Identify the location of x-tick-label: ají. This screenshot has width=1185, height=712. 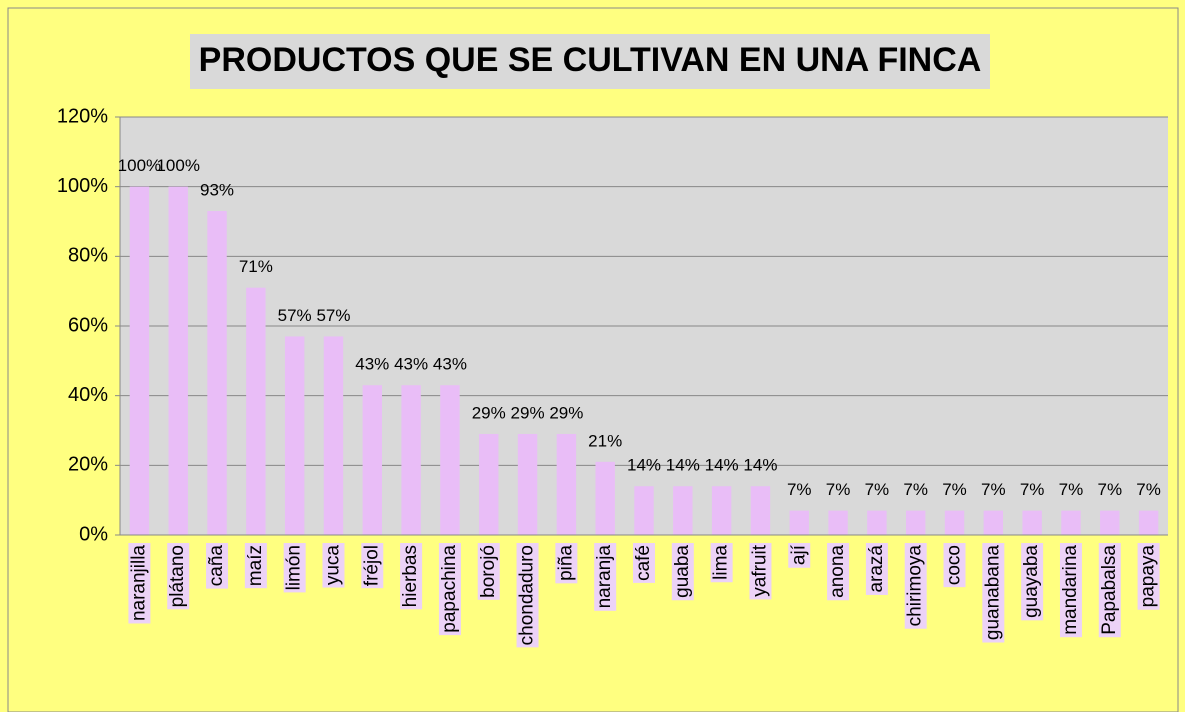
(798, 554).